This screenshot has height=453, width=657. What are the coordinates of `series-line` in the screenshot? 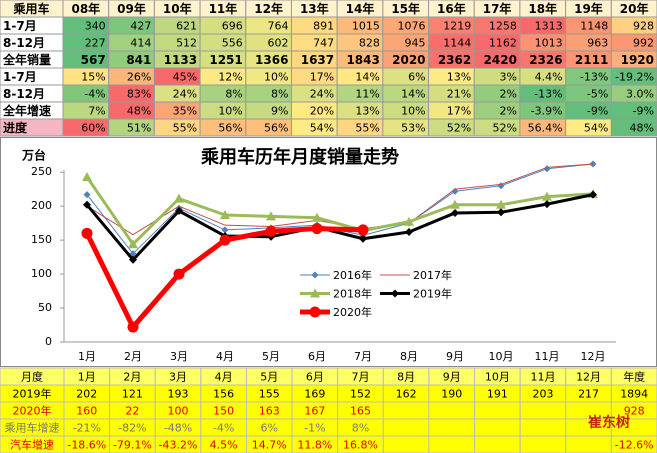 It's located at (339, 211).